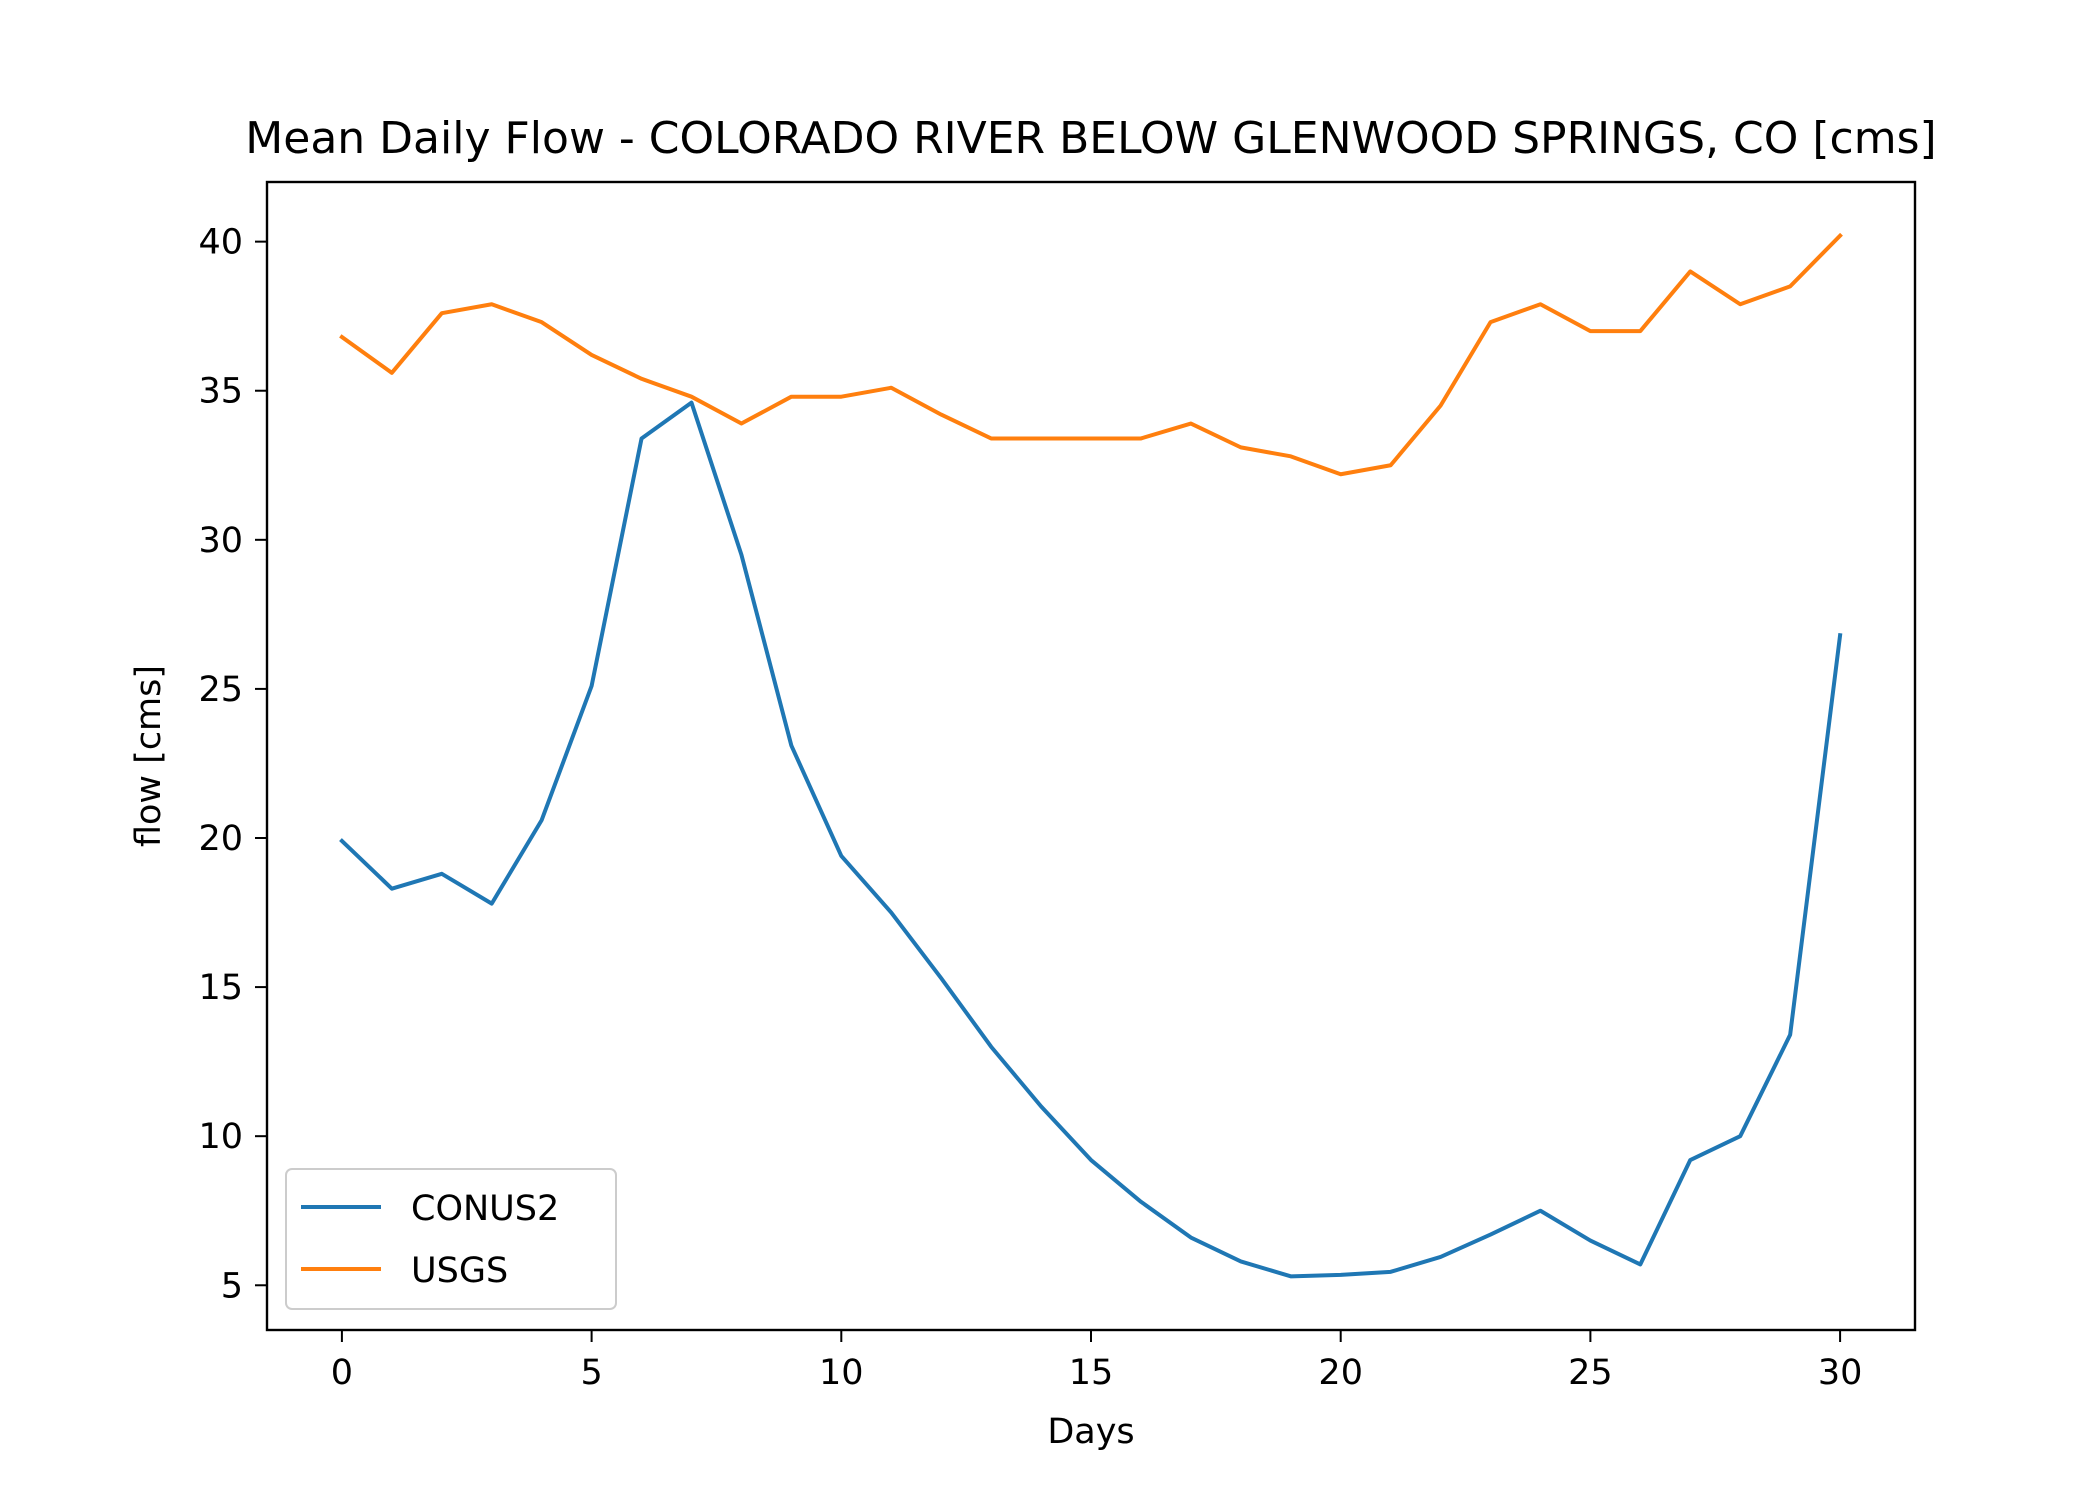 Image resolution: width=2100 pixels, height=1500 pixels. What do you see at coordinates (459, 1271) in the screenshot?
I see `legend-label-usgs: USGS` at bounding box center [459, 1271].